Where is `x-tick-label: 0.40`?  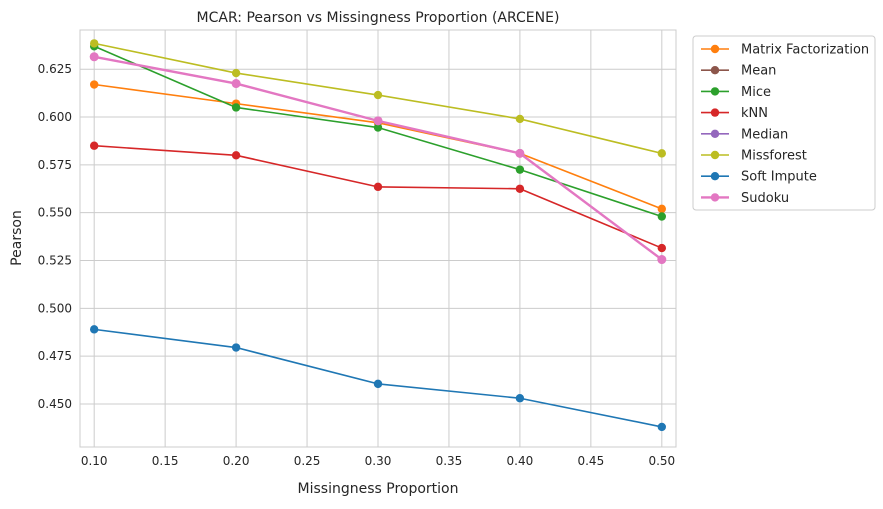
x-tick-label: 0.40 is located at coordinates (520, 461).